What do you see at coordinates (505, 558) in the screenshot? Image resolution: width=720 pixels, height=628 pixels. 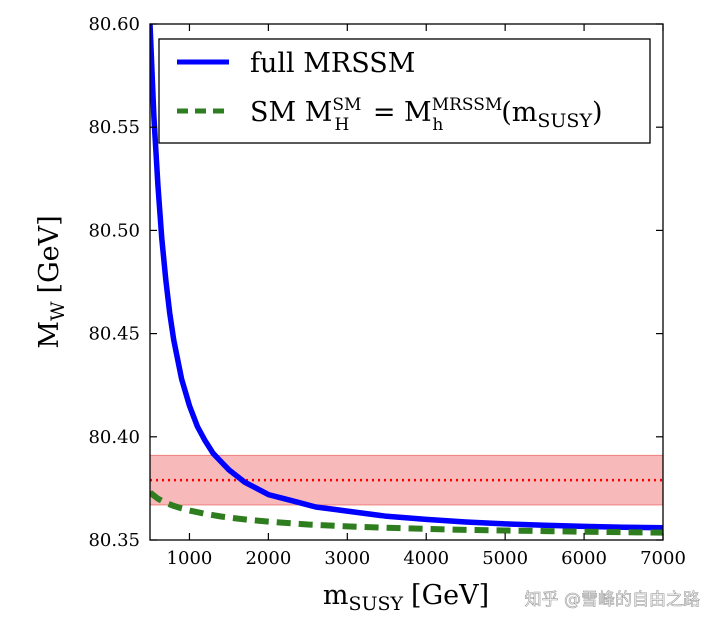 I see `x-tick-label: 5000` at bounding box center [505, 558].